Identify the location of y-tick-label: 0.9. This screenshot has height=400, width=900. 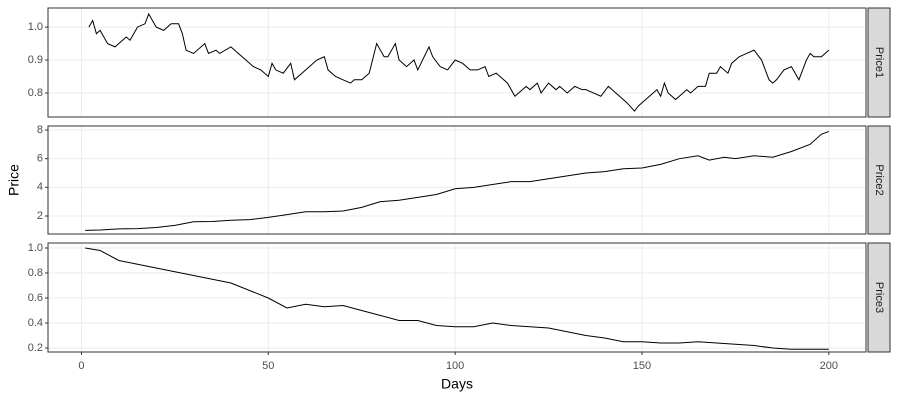
(35, 60).